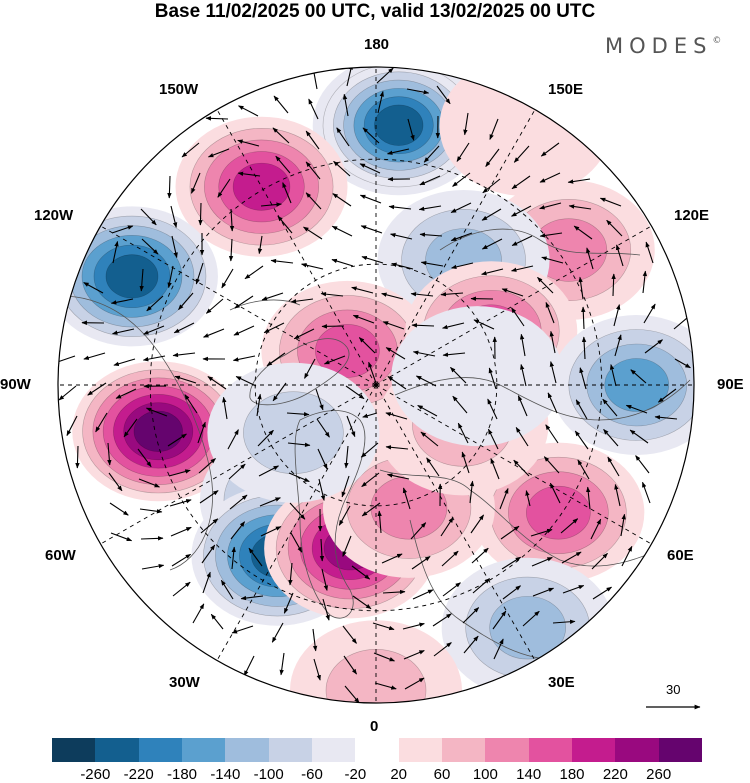  Describe the element at coordinates (615, 774) in the screenshot. I see `colorbar-tick-label: 220` at that location.